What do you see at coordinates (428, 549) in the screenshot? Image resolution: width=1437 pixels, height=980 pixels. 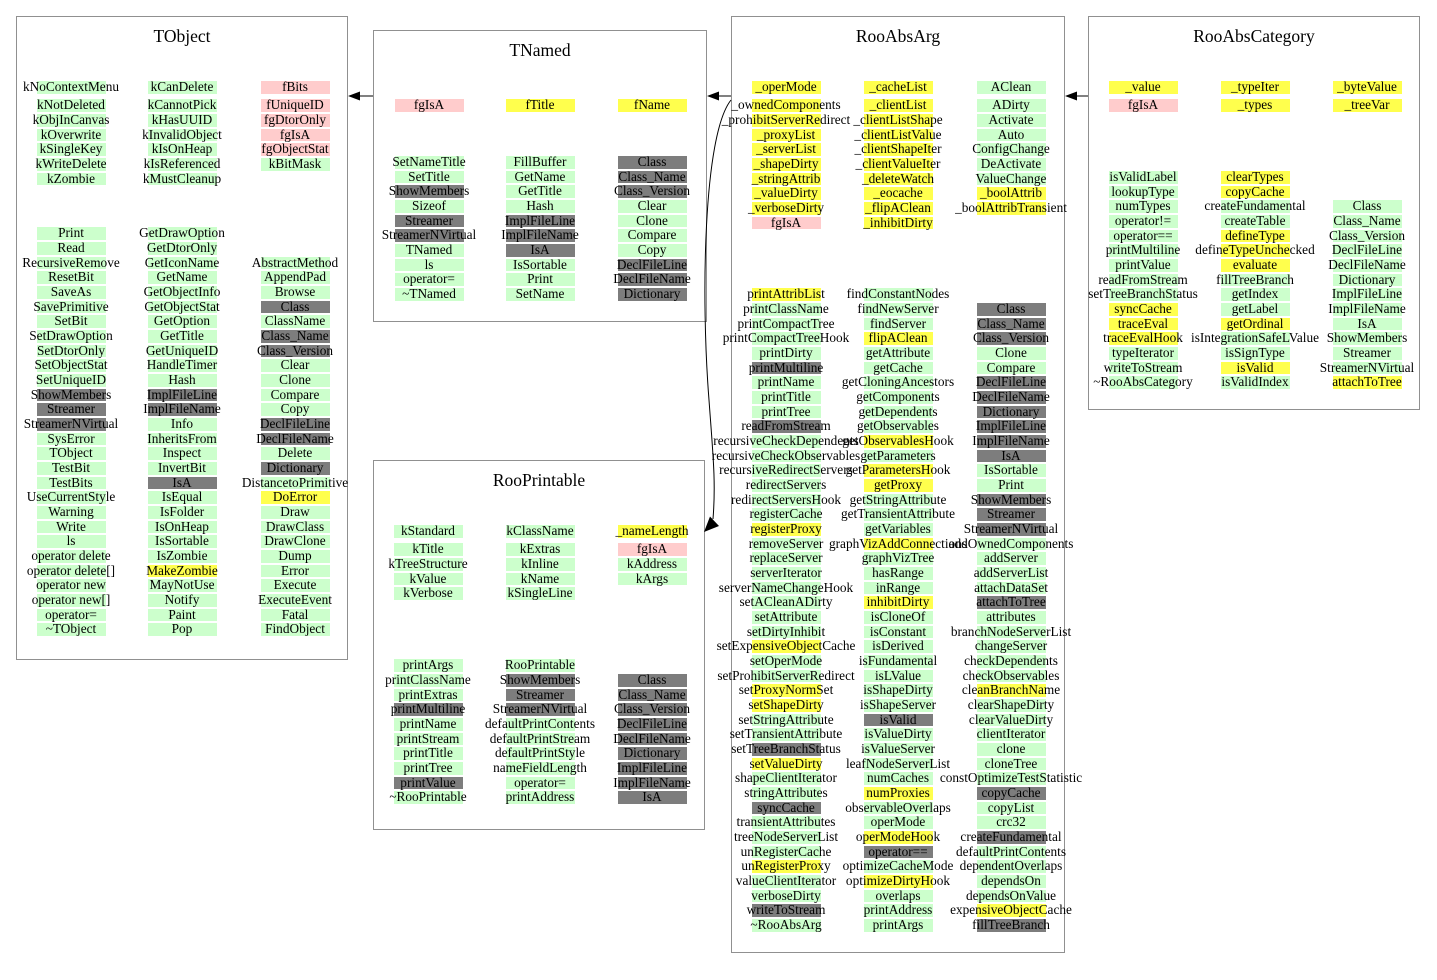 I see `member-cell: kTitle` at bounding box center [428, 549].